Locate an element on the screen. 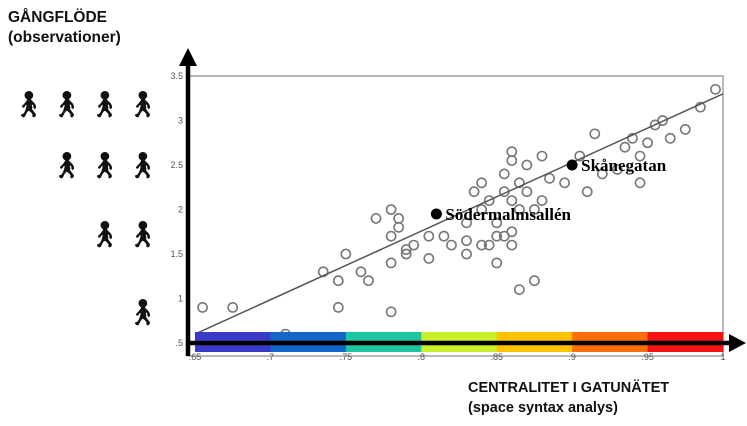  x-tick-label: .85 is located at coordinates (496, 357).